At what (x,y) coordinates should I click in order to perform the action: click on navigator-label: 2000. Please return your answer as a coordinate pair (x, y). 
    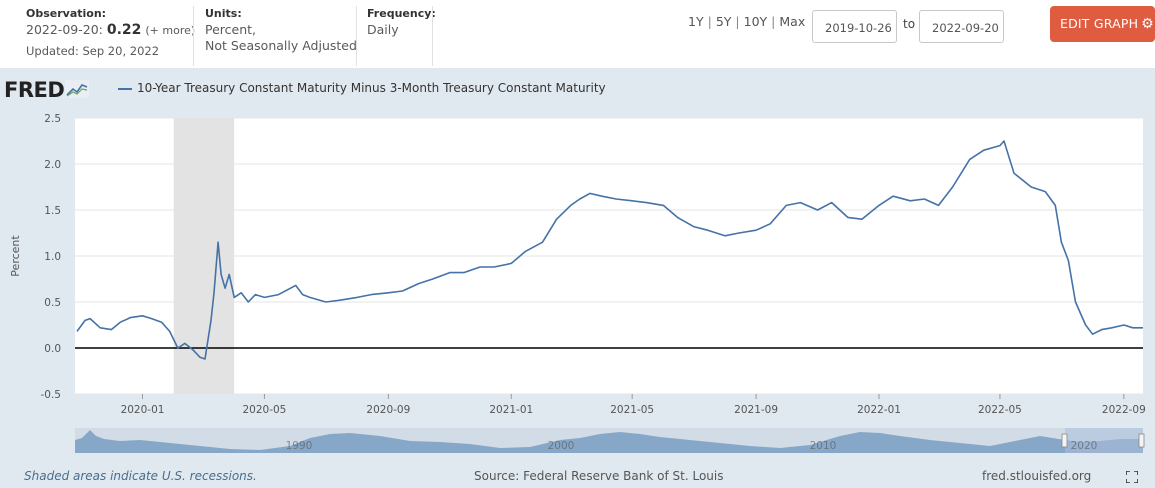
    Looking at the image, I should click on (561, 446).